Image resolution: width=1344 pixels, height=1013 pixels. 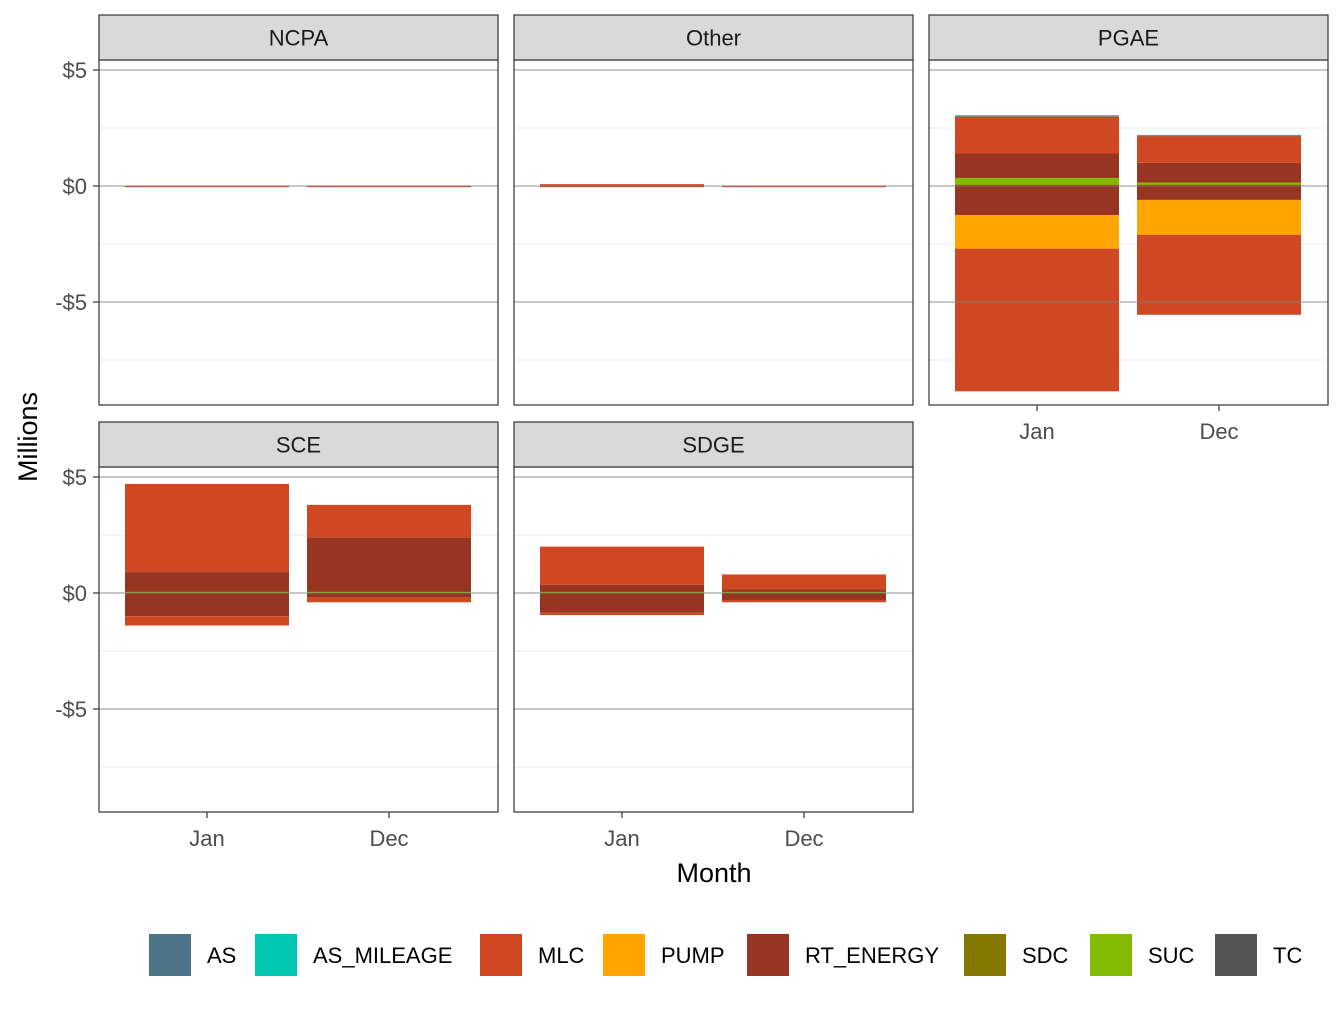 What do you see at coordinates (1037, 200) in the screenshot?
I see `bar-pgae-rt-energy-jan` at bounding box center [1037, 200].